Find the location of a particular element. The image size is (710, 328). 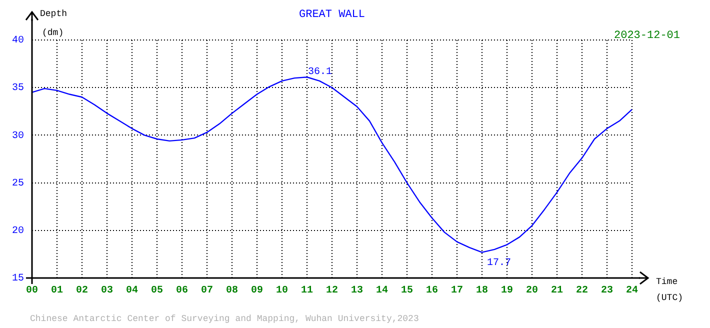

y-tick-label: 40 is located at coordinates (18, 41).